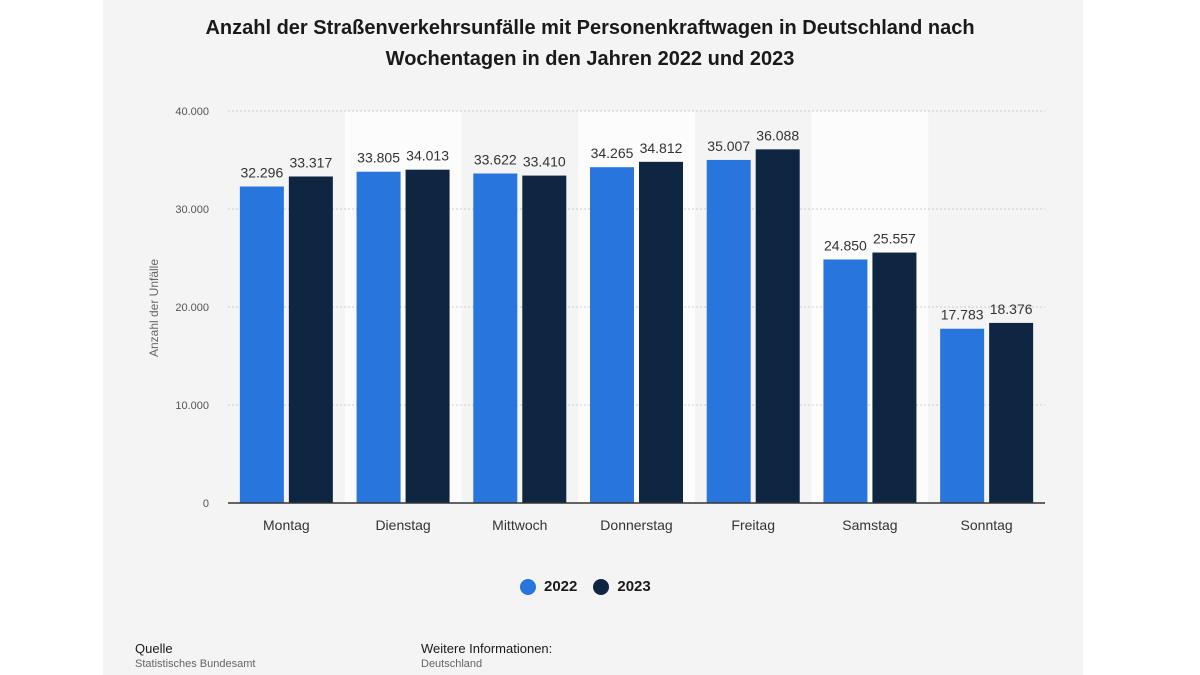 This screenshot has height=675, width=1200. Describe the element at coordinates (195, 656) in the screenshot. I see `source-block: Quelle Statistisches Bundesamt` at that location.